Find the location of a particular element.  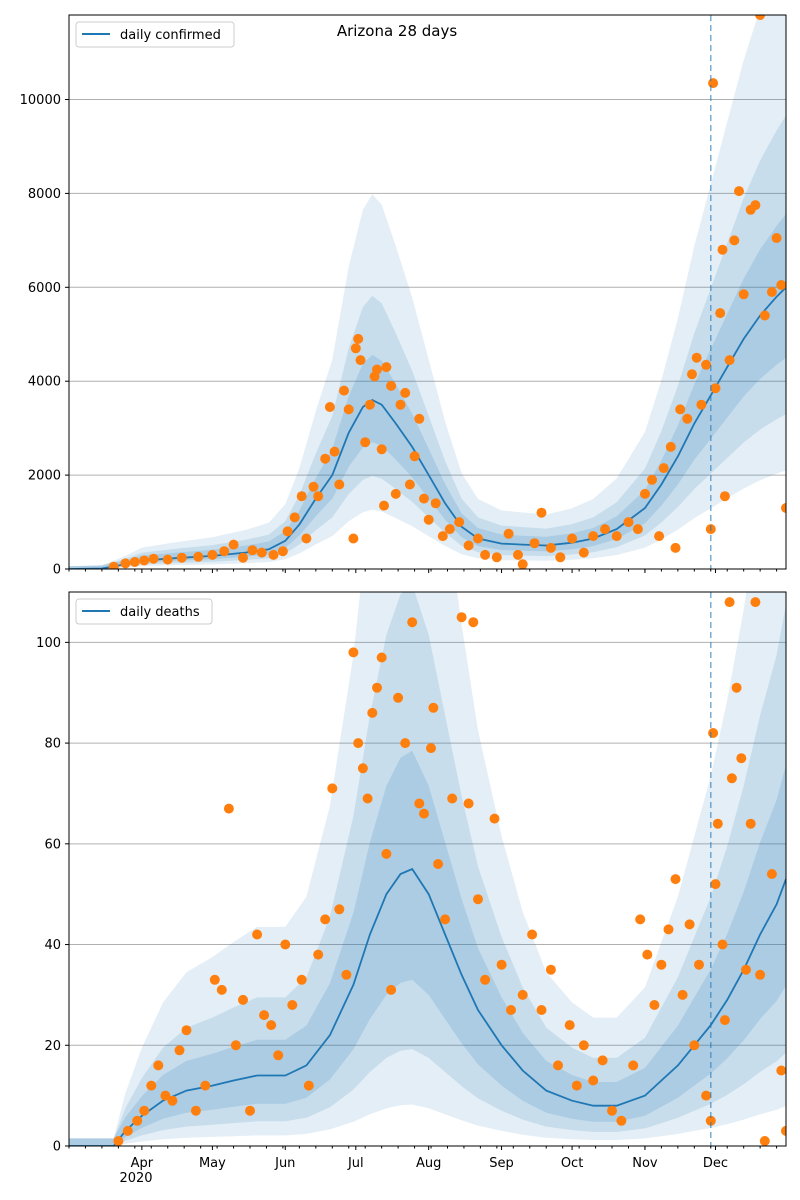

confirmed-x-ticks is located at coordinates (423, 571).